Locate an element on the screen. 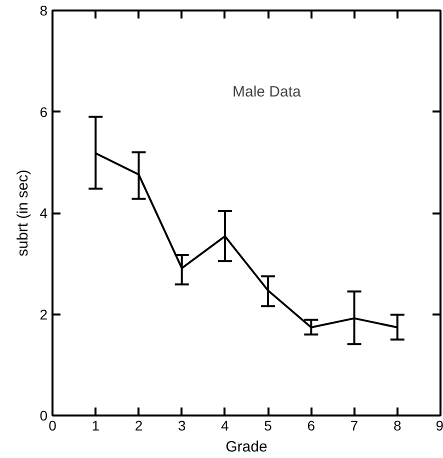 The height and width of the screenshot is (458, 443). x-tick-label: 2 is located at coordinates (138, 426).